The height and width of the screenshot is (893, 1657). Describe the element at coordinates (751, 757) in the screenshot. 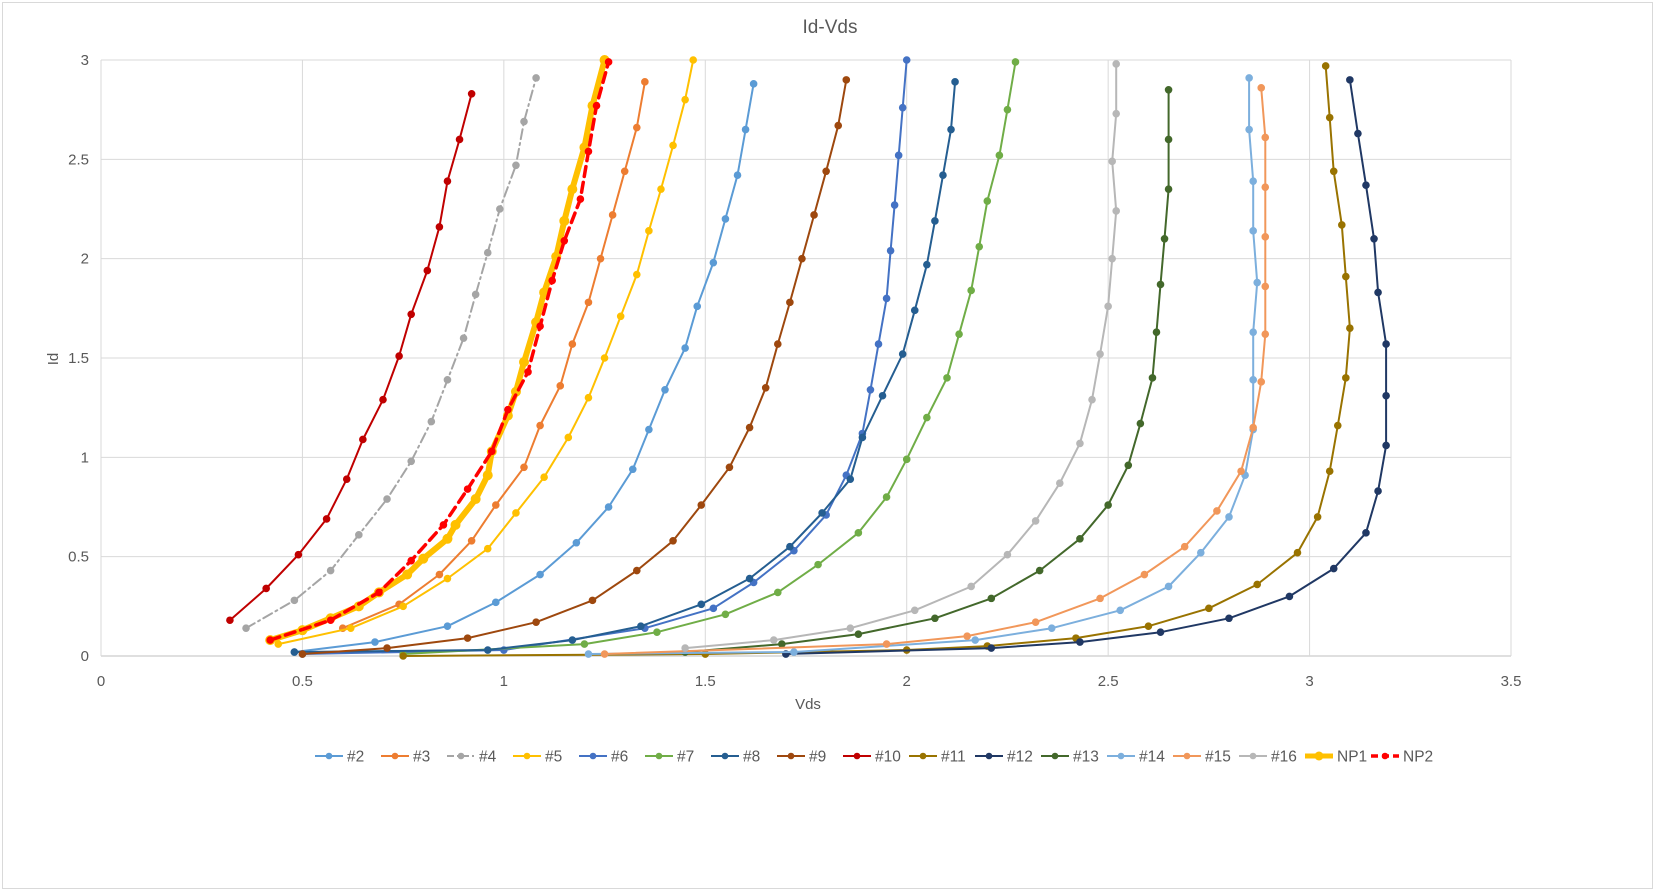

I see `legend-label: #8` at that location.